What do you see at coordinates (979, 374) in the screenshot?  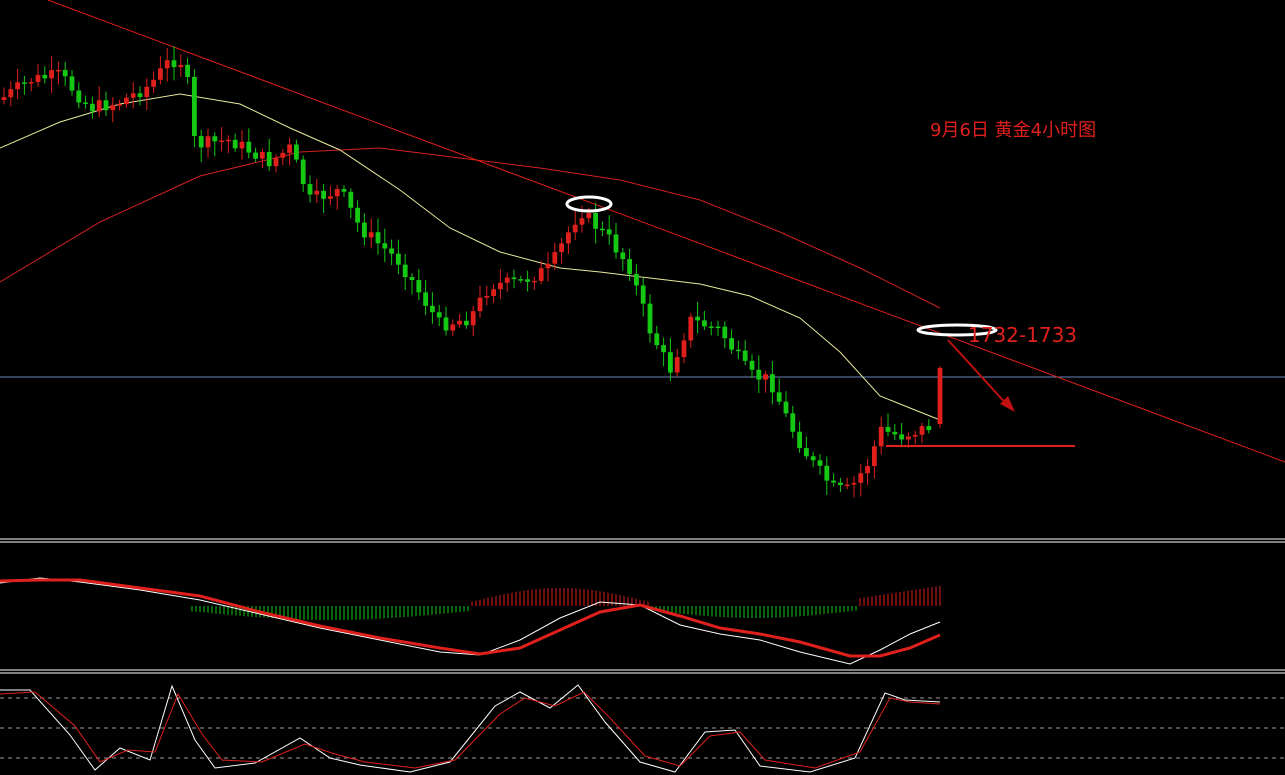 I see `down-arrow-shaft` at bounding box center [979, 374].